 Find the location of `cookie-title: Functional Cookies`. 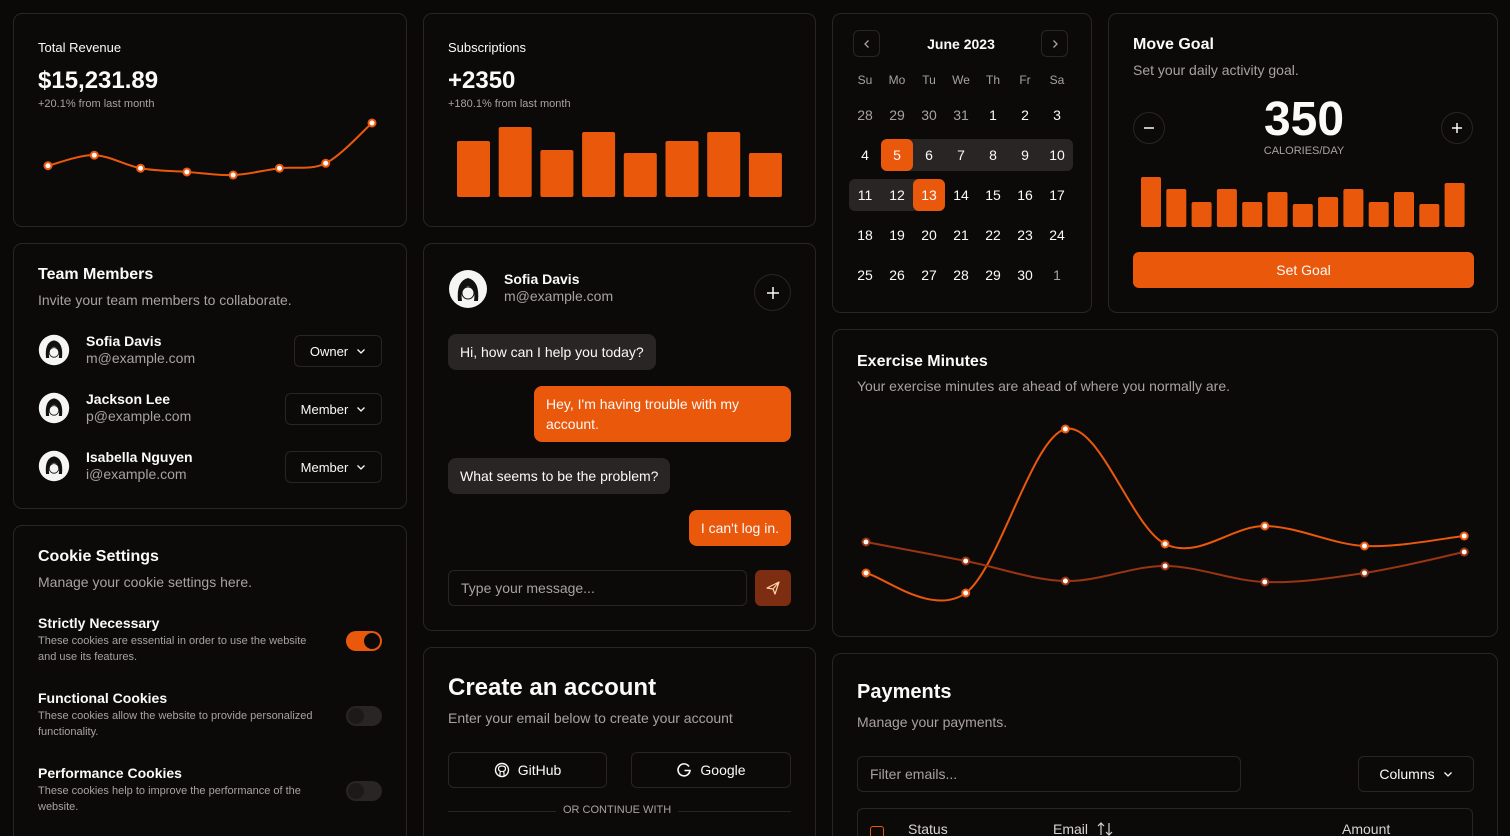

cookie-title: Functional Cookies is located at coordinates (103, 698).